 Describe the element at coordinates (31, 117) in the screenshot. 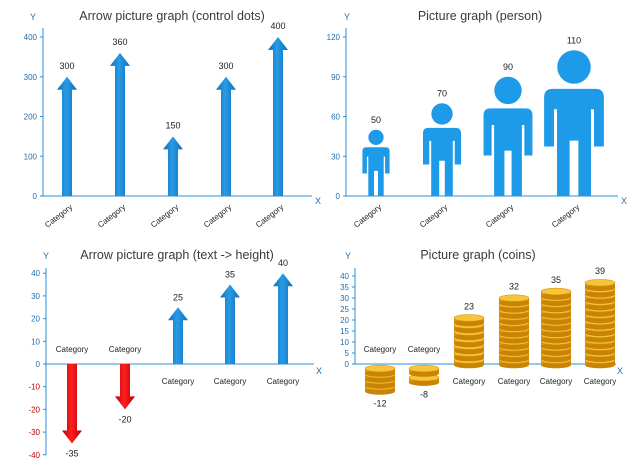

I see `y-tick-label: 200` at that location.